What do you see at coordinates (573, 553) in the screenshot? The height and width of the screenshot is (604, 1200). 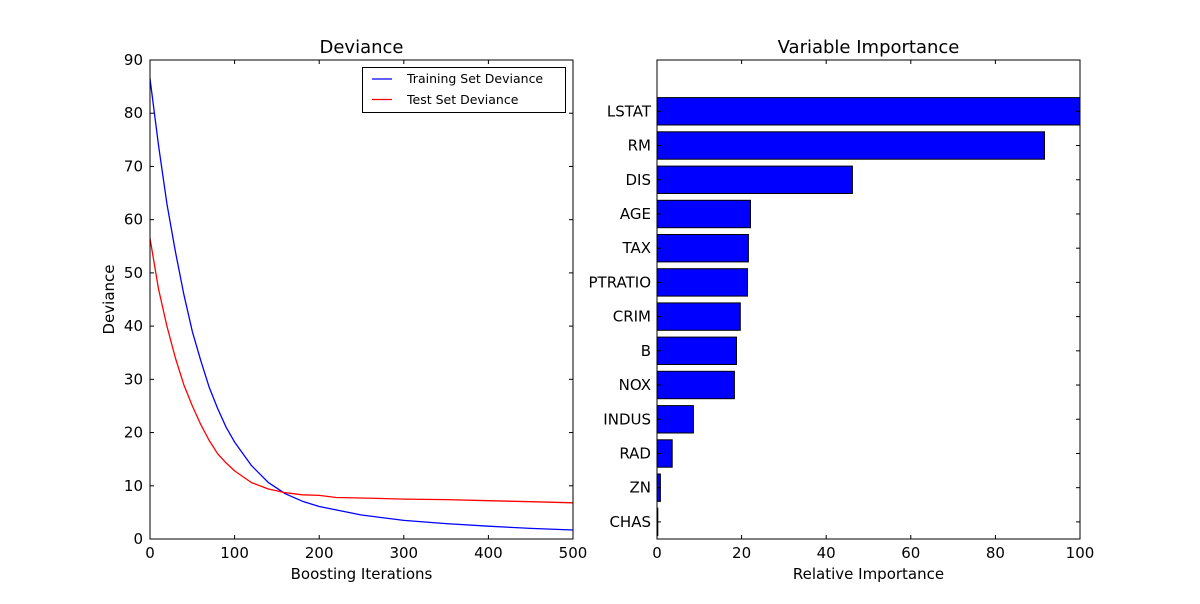 I see `x-tick-label: 500` at bounding box center [573, 553].